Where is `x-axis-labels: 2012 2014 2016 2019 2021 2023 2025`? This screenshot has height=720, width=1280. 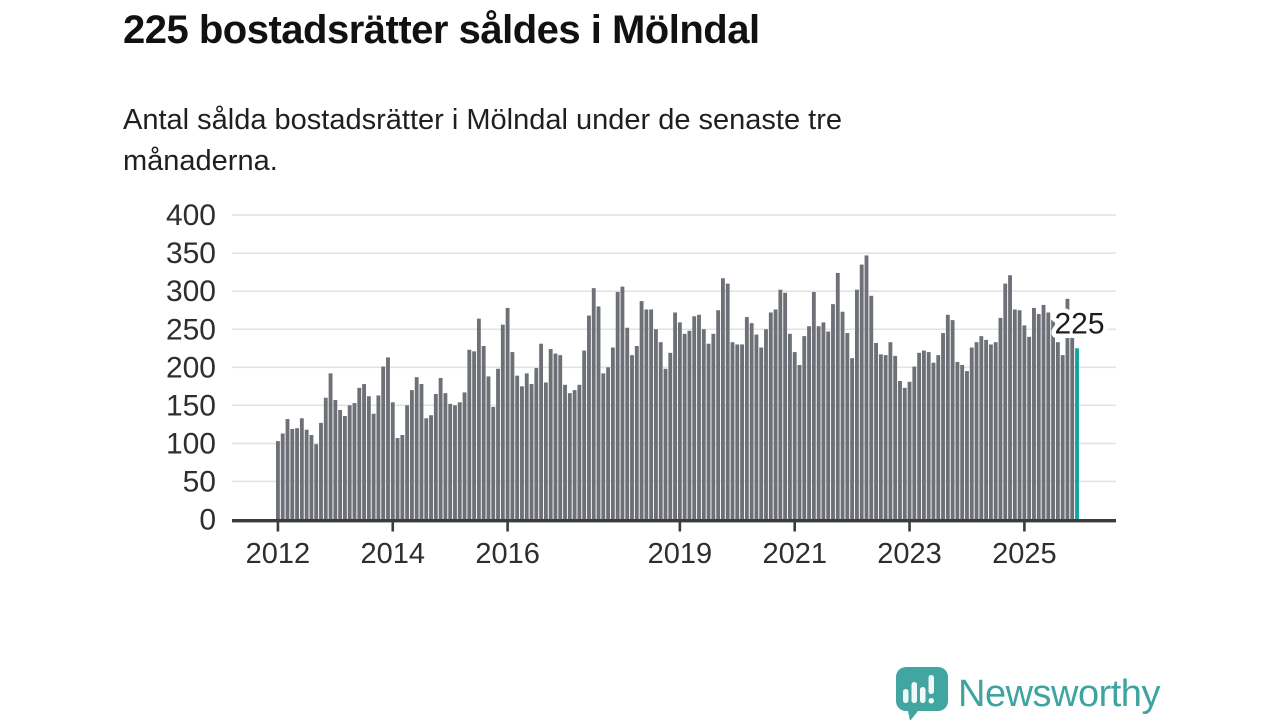 x-axis-labels: 2012 2014 2016 2019 2021 2023 2025 is located at coordinates (651, 546).